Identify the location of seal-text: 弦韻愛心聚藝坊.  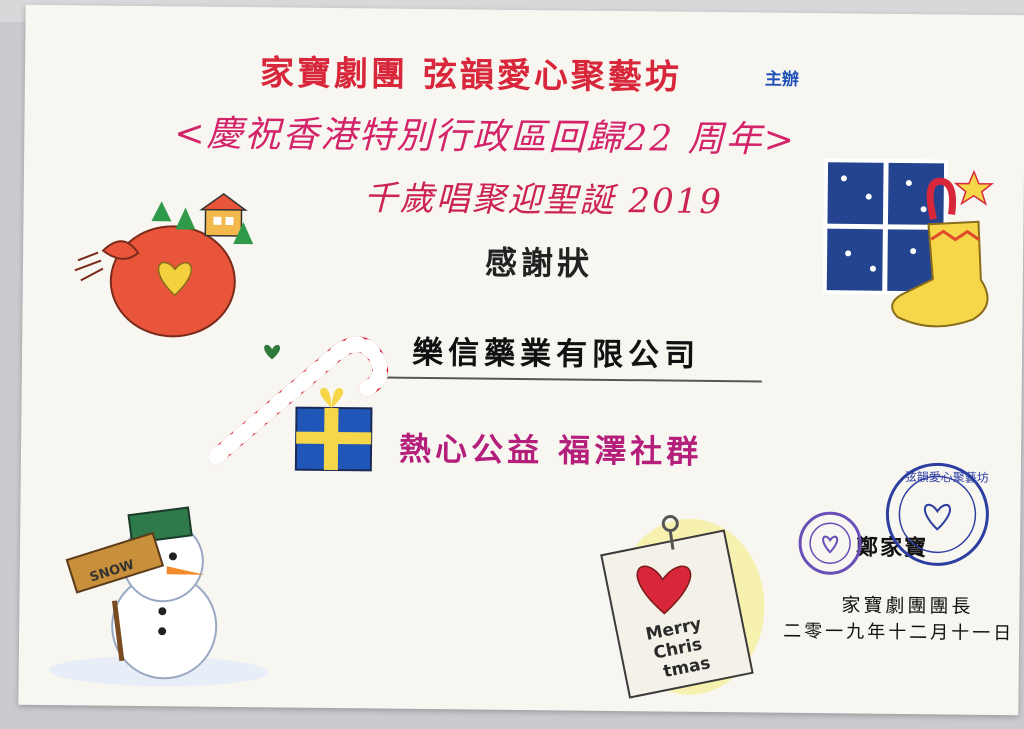
(947, 477).